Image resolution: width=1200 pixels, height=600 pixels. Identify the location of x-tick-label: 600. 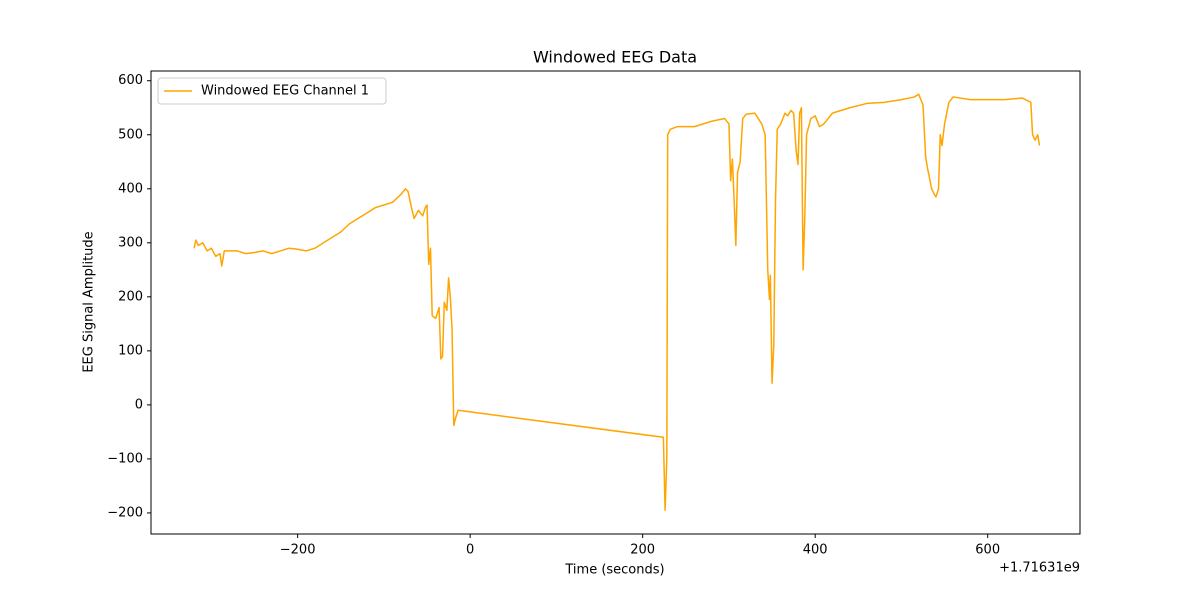
(987, 550).